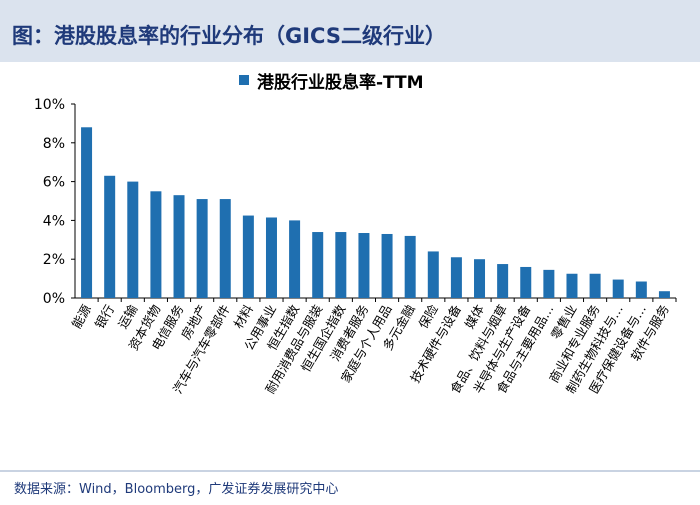  I want to click on y-tick-label: 4%, so click(54, 221).